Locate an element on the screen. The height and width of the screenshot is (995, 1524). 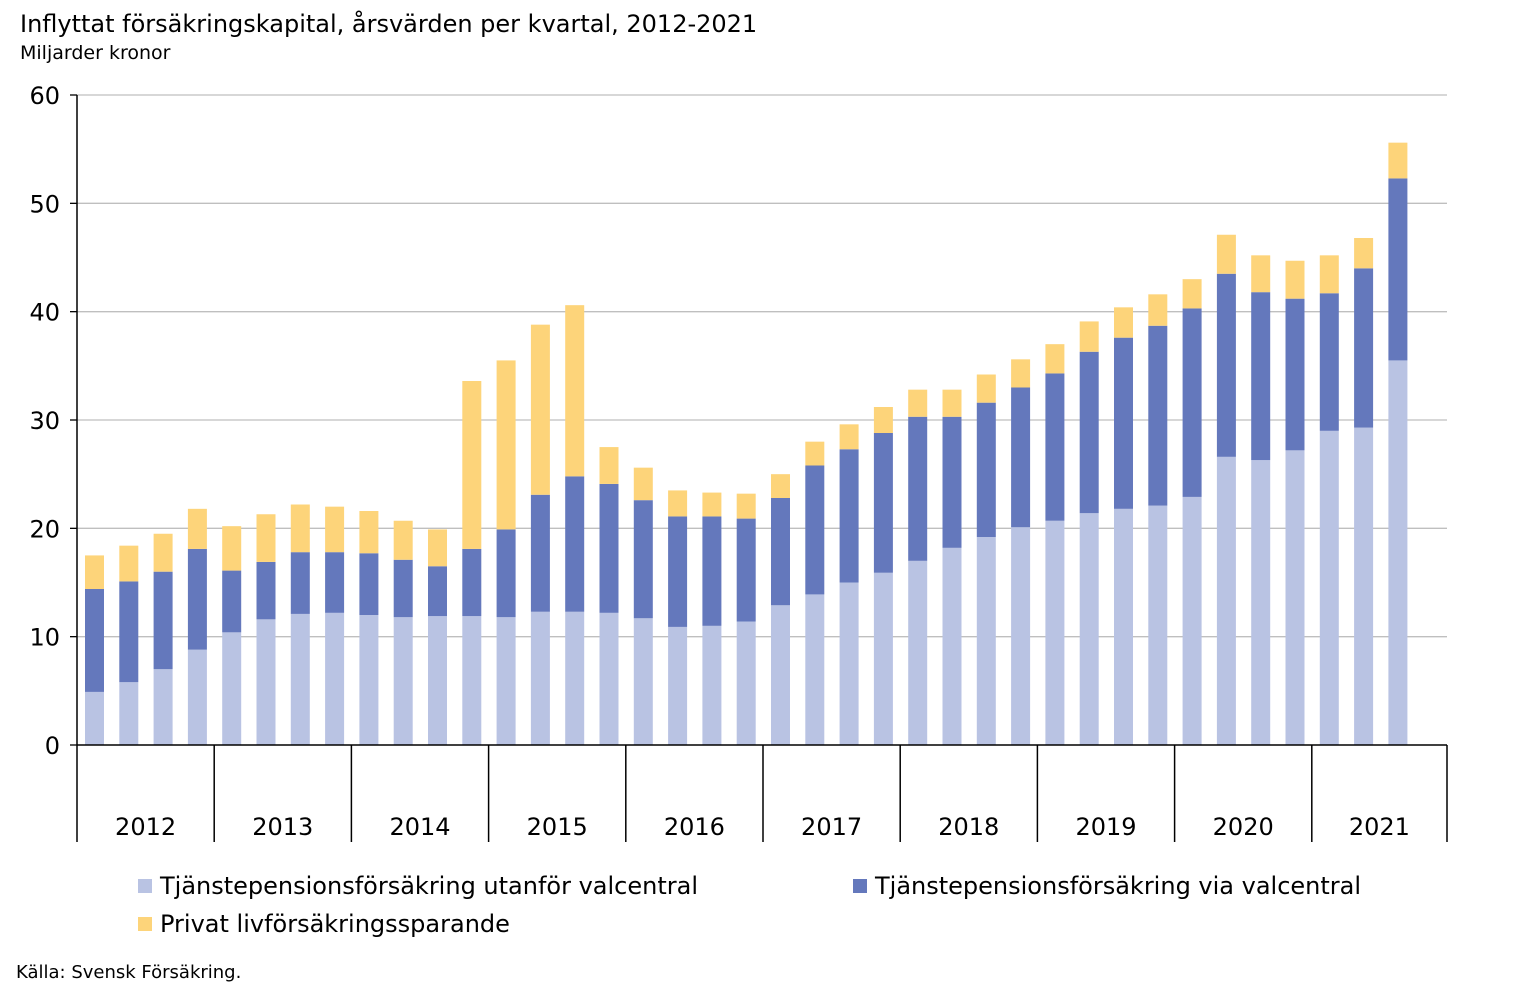
x-year-label: 2014 is located at coordinates (419, 827).